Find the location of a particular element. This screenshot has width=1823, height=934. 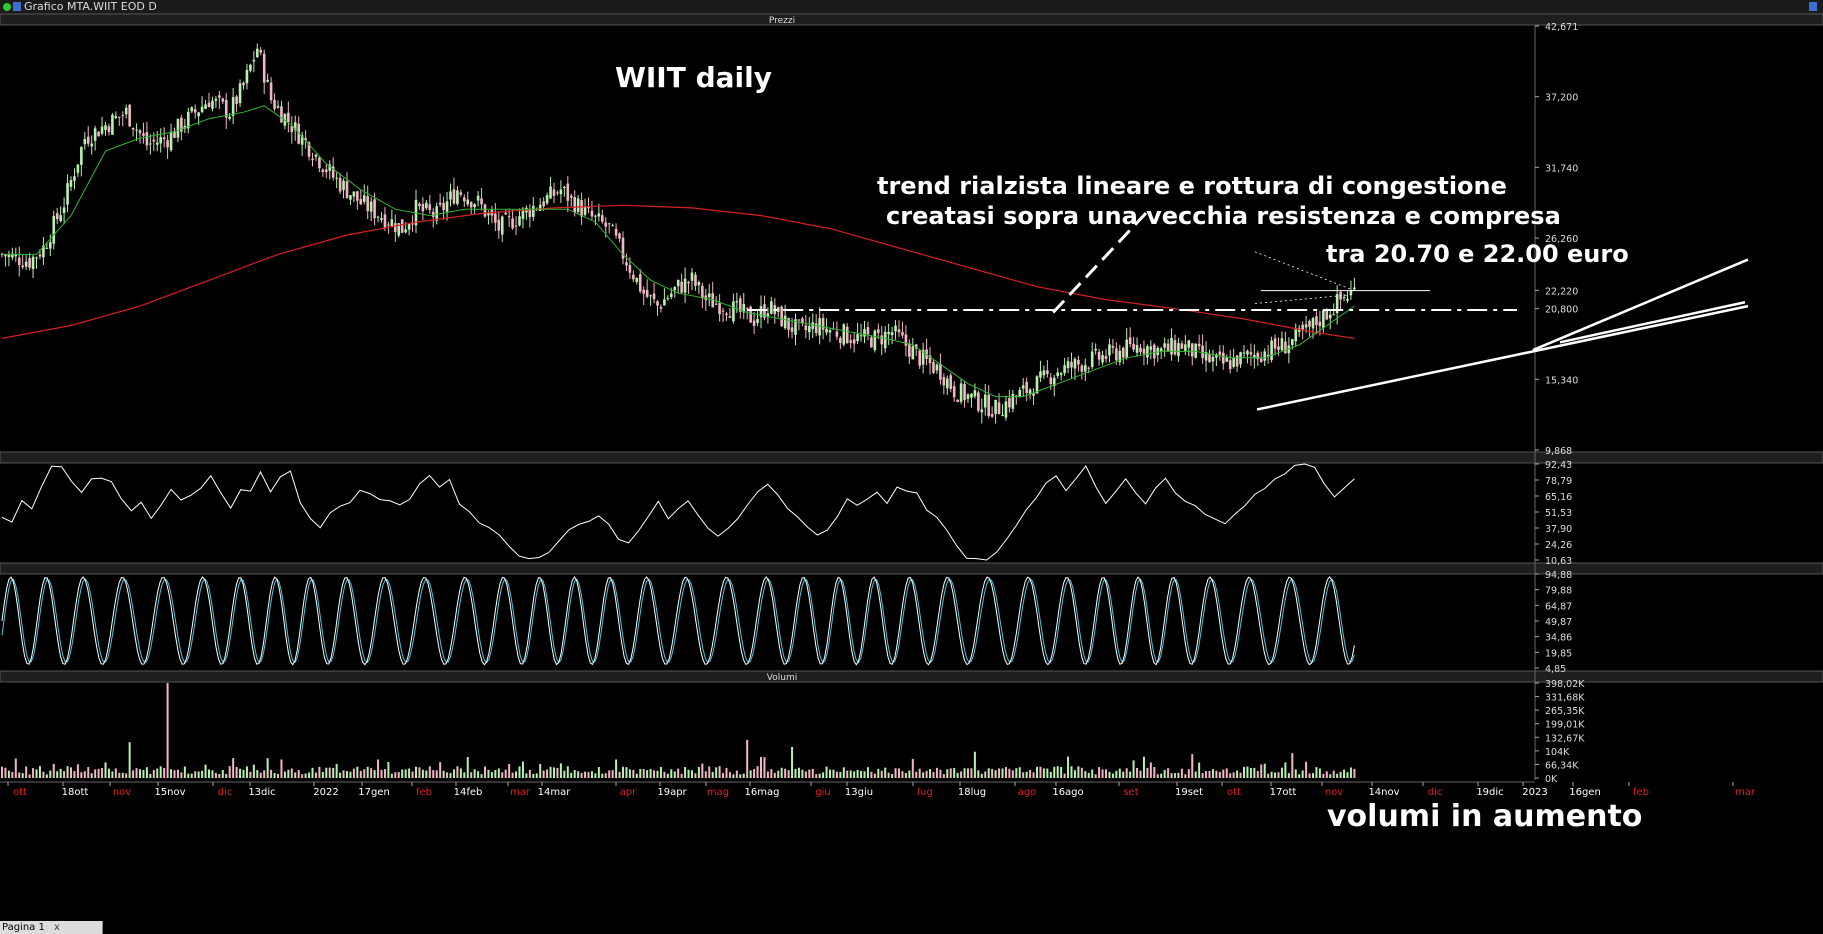

x-tick-label: 14mar is located at coordinates (555, 792).